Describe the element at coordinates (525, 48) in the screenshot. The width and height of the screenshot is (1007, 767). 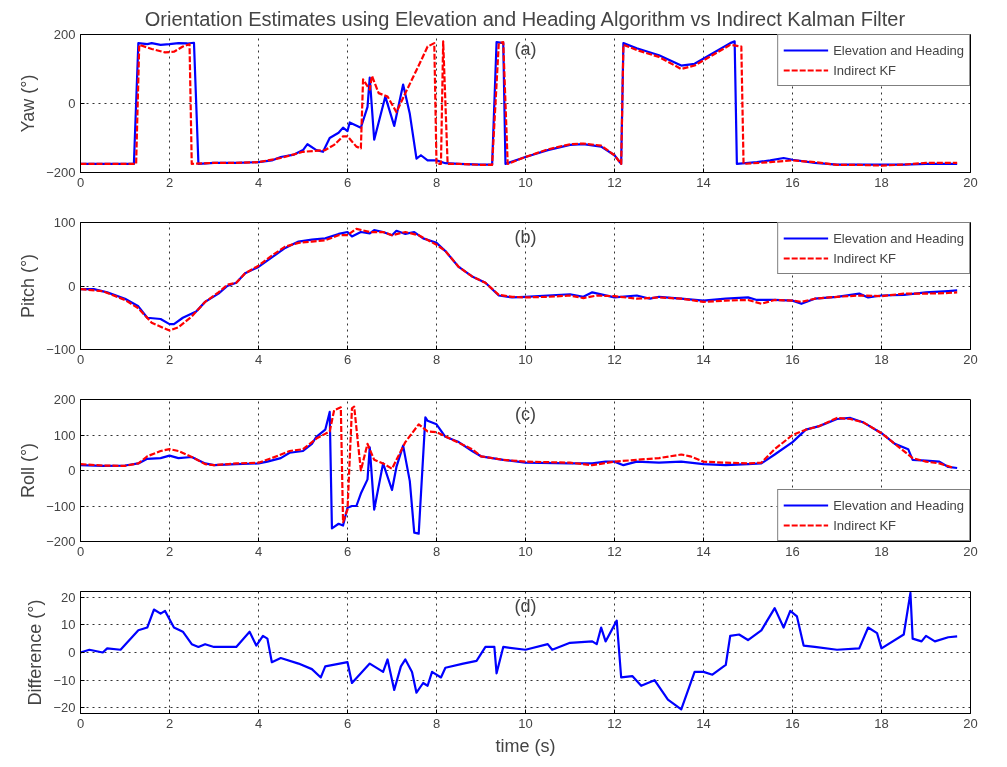
I see `annotation: (a)` at that location.